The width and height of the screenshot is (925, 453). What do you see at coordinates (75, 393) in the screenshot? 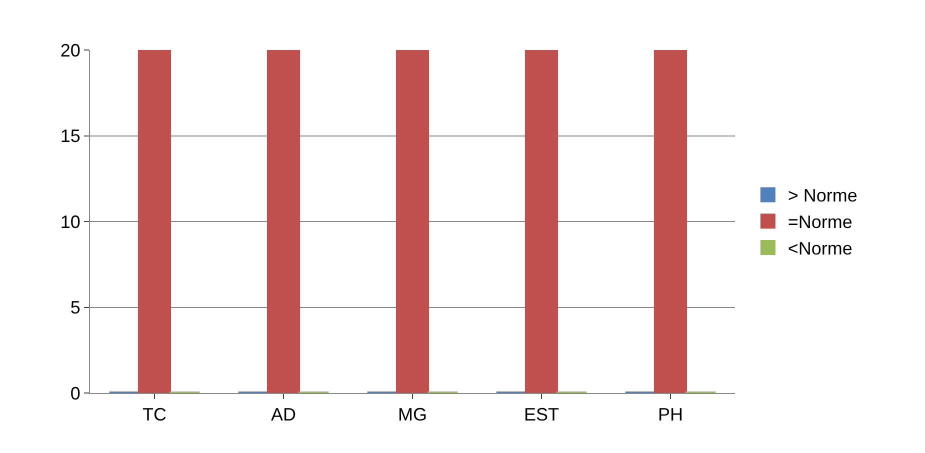
I see `y-tick-label: 0` at bounding box center [75, 393].